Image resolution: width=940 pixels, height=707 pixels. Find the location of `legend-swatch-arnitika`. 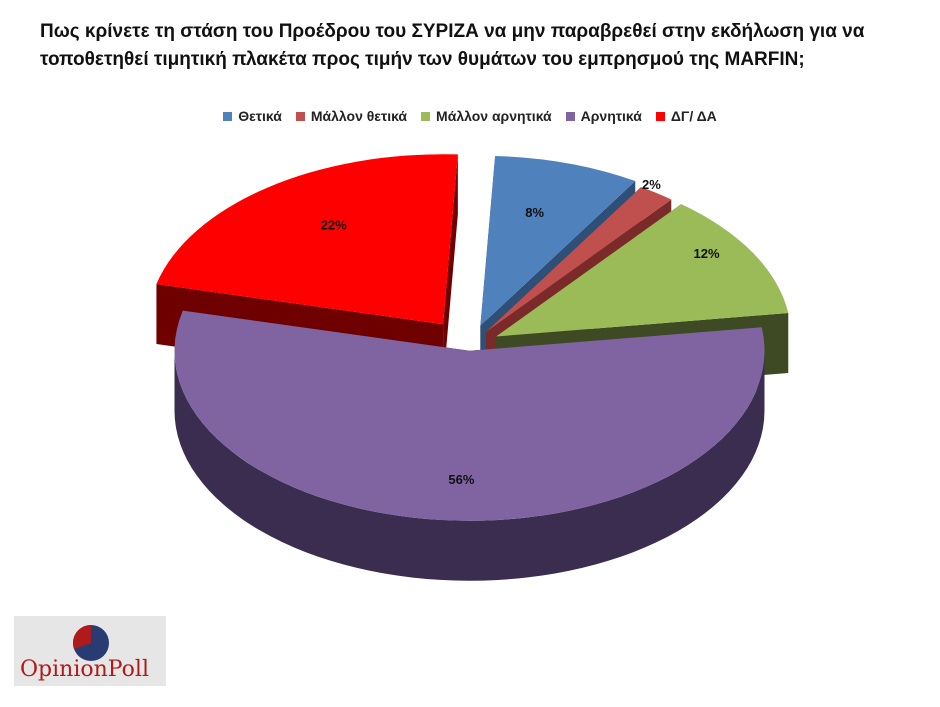

legend-swatch-arnitika is located at coordinates (570, 116).